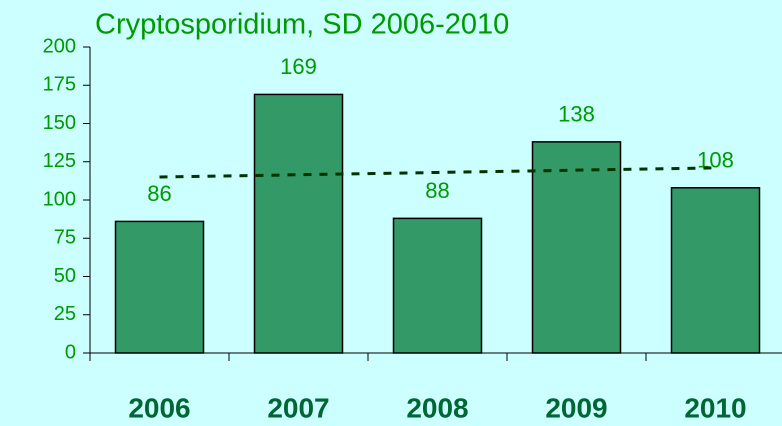  What do you see at coordinates (159, 407) in the screenshot?
I see `x-tick-label: 2006` at bounding box center [159, 407].